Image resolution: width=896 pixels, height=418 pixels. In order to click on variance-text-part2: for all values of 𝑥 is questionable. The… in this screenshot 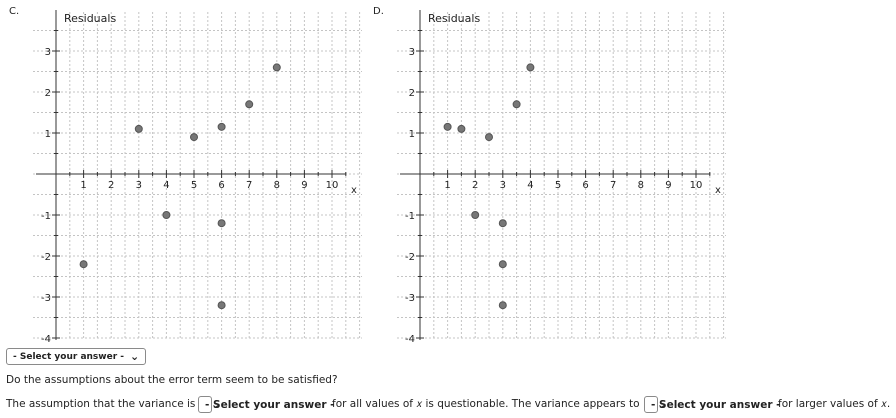, I will do `click(486, 404)`.